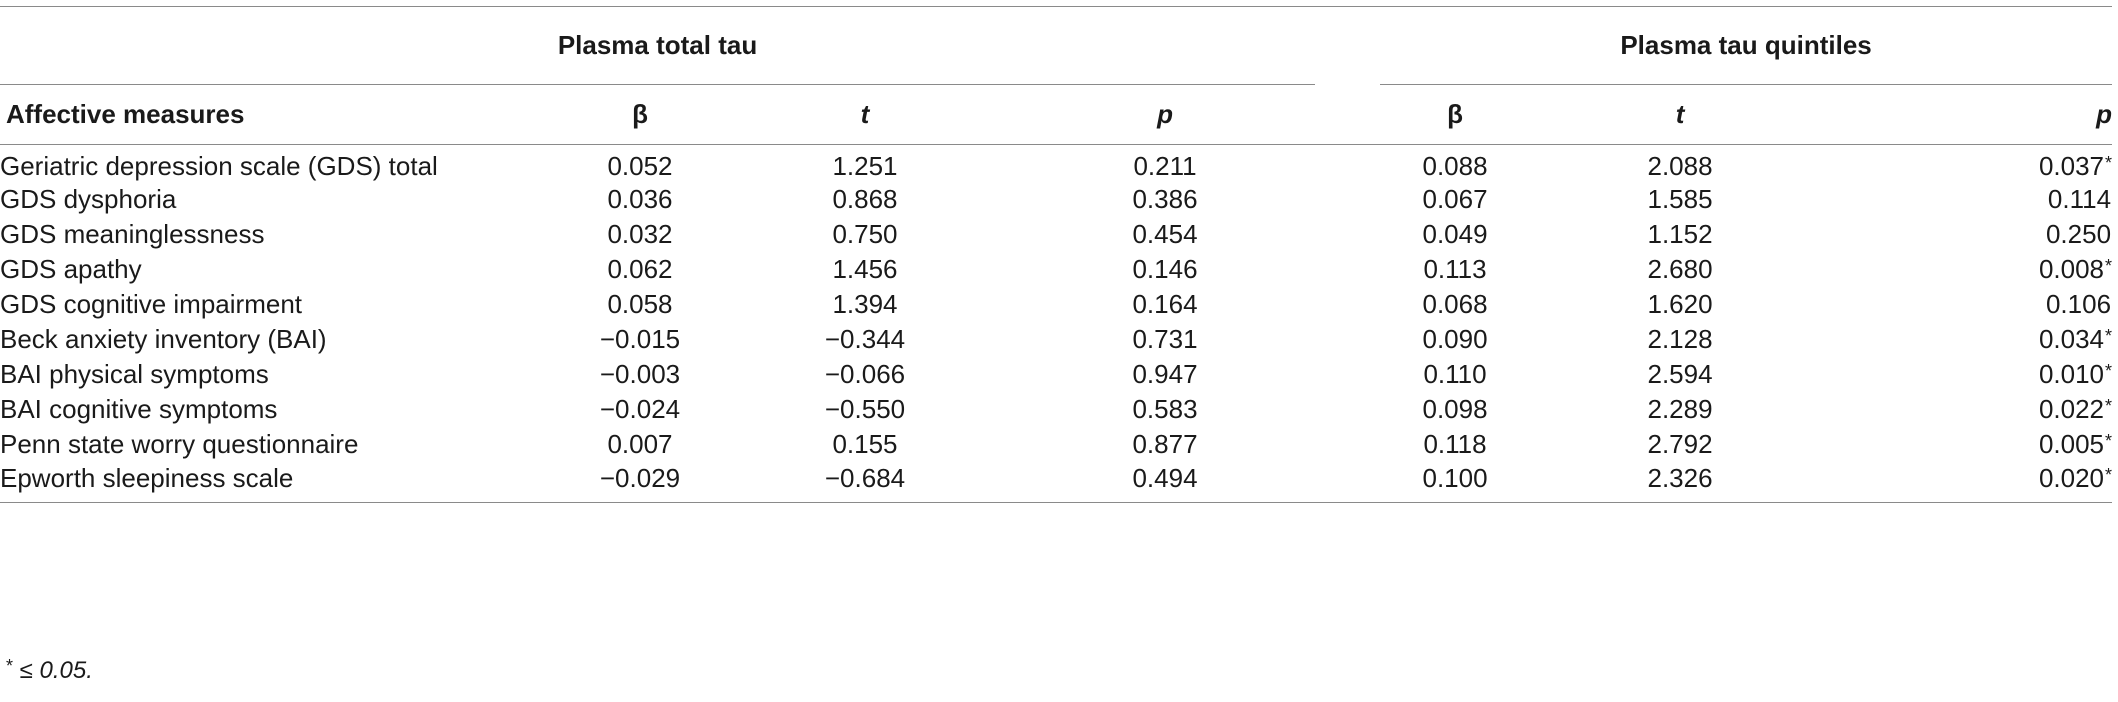 Image resolution: width=2118 pixels, height=702 pixels. I want to click on beta-quintiles-value: 0.088, so click(1455, 166).